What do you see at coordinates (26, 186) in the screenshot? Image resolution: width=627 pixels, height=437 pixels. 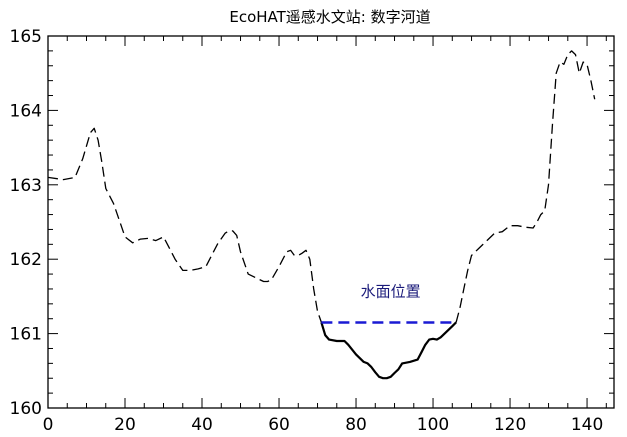 I see `y-tick-label: 163` at bounding box center [26, 186].